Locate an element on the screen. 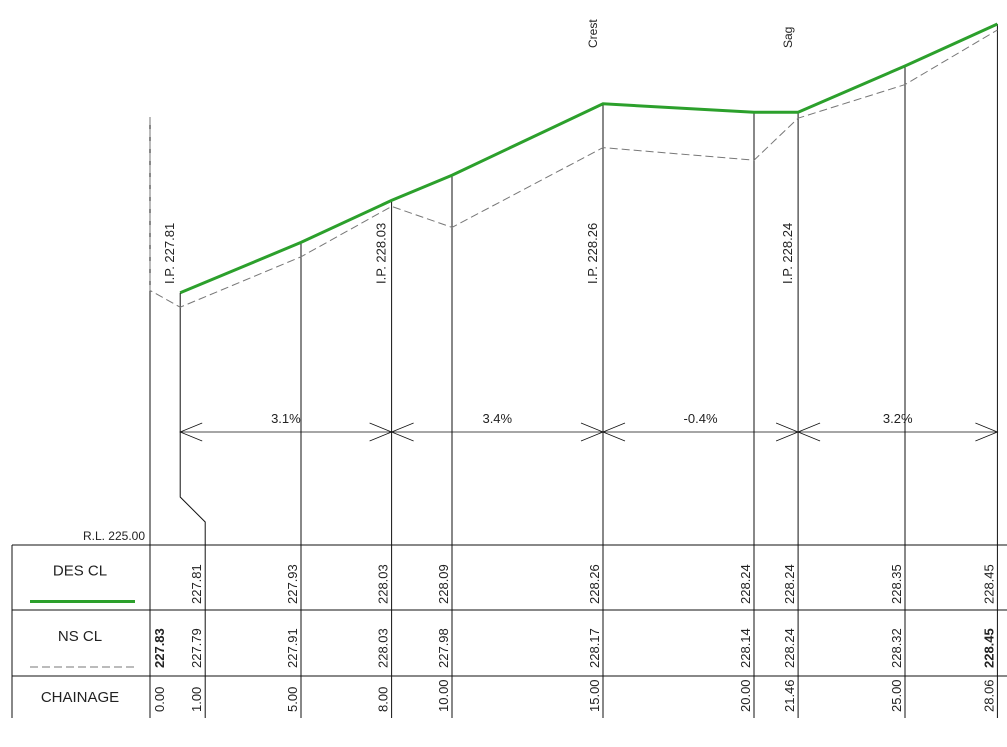  grade-label: 3.4% is located at coordinates (497, 418).